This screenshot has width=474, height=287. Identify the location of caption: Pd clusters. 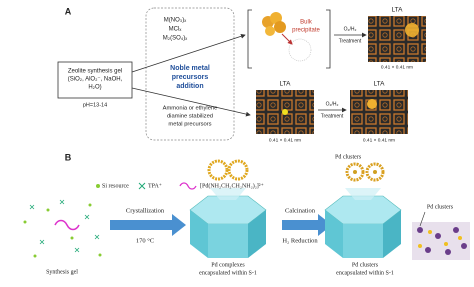
(365, 265).